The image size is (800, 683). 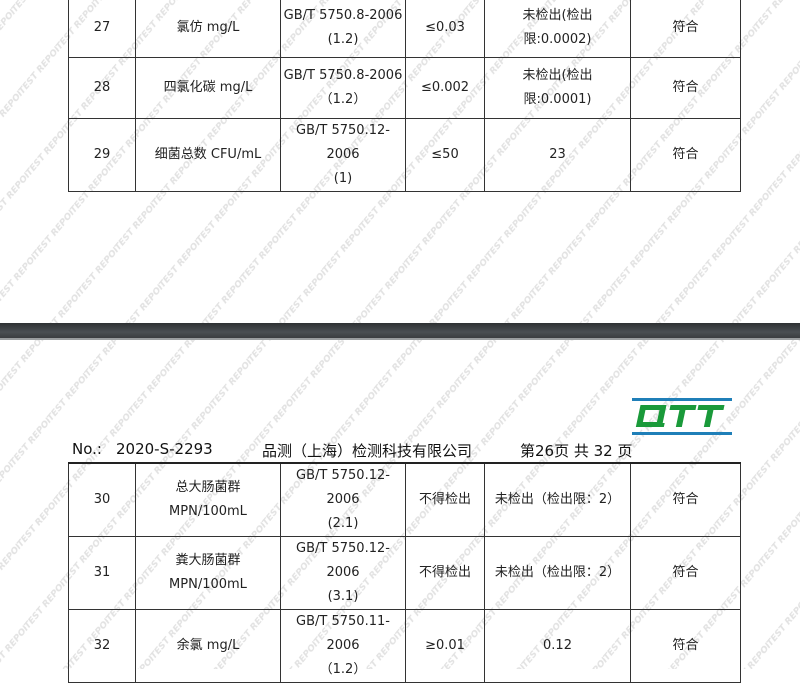 What do you see at coordinates (208, 499) in the screenshot?
I see `test-item: 总大肠菌群 MPN/100mL` at bounding box center [208, 499].